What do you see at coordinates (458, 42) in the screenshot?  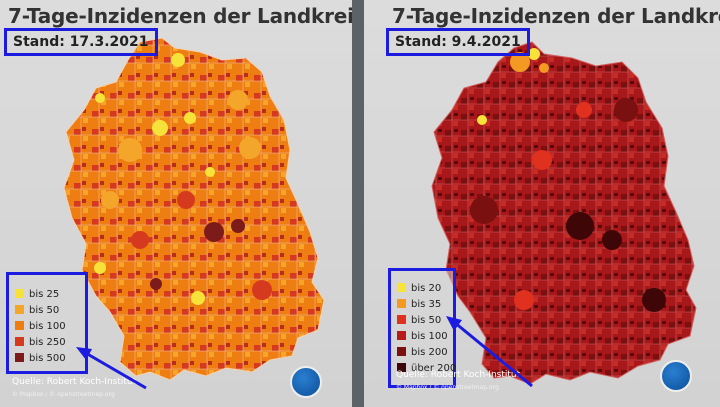 I see `stand-date: Stand: 9.4.2021` at bounding box center [458, 42].